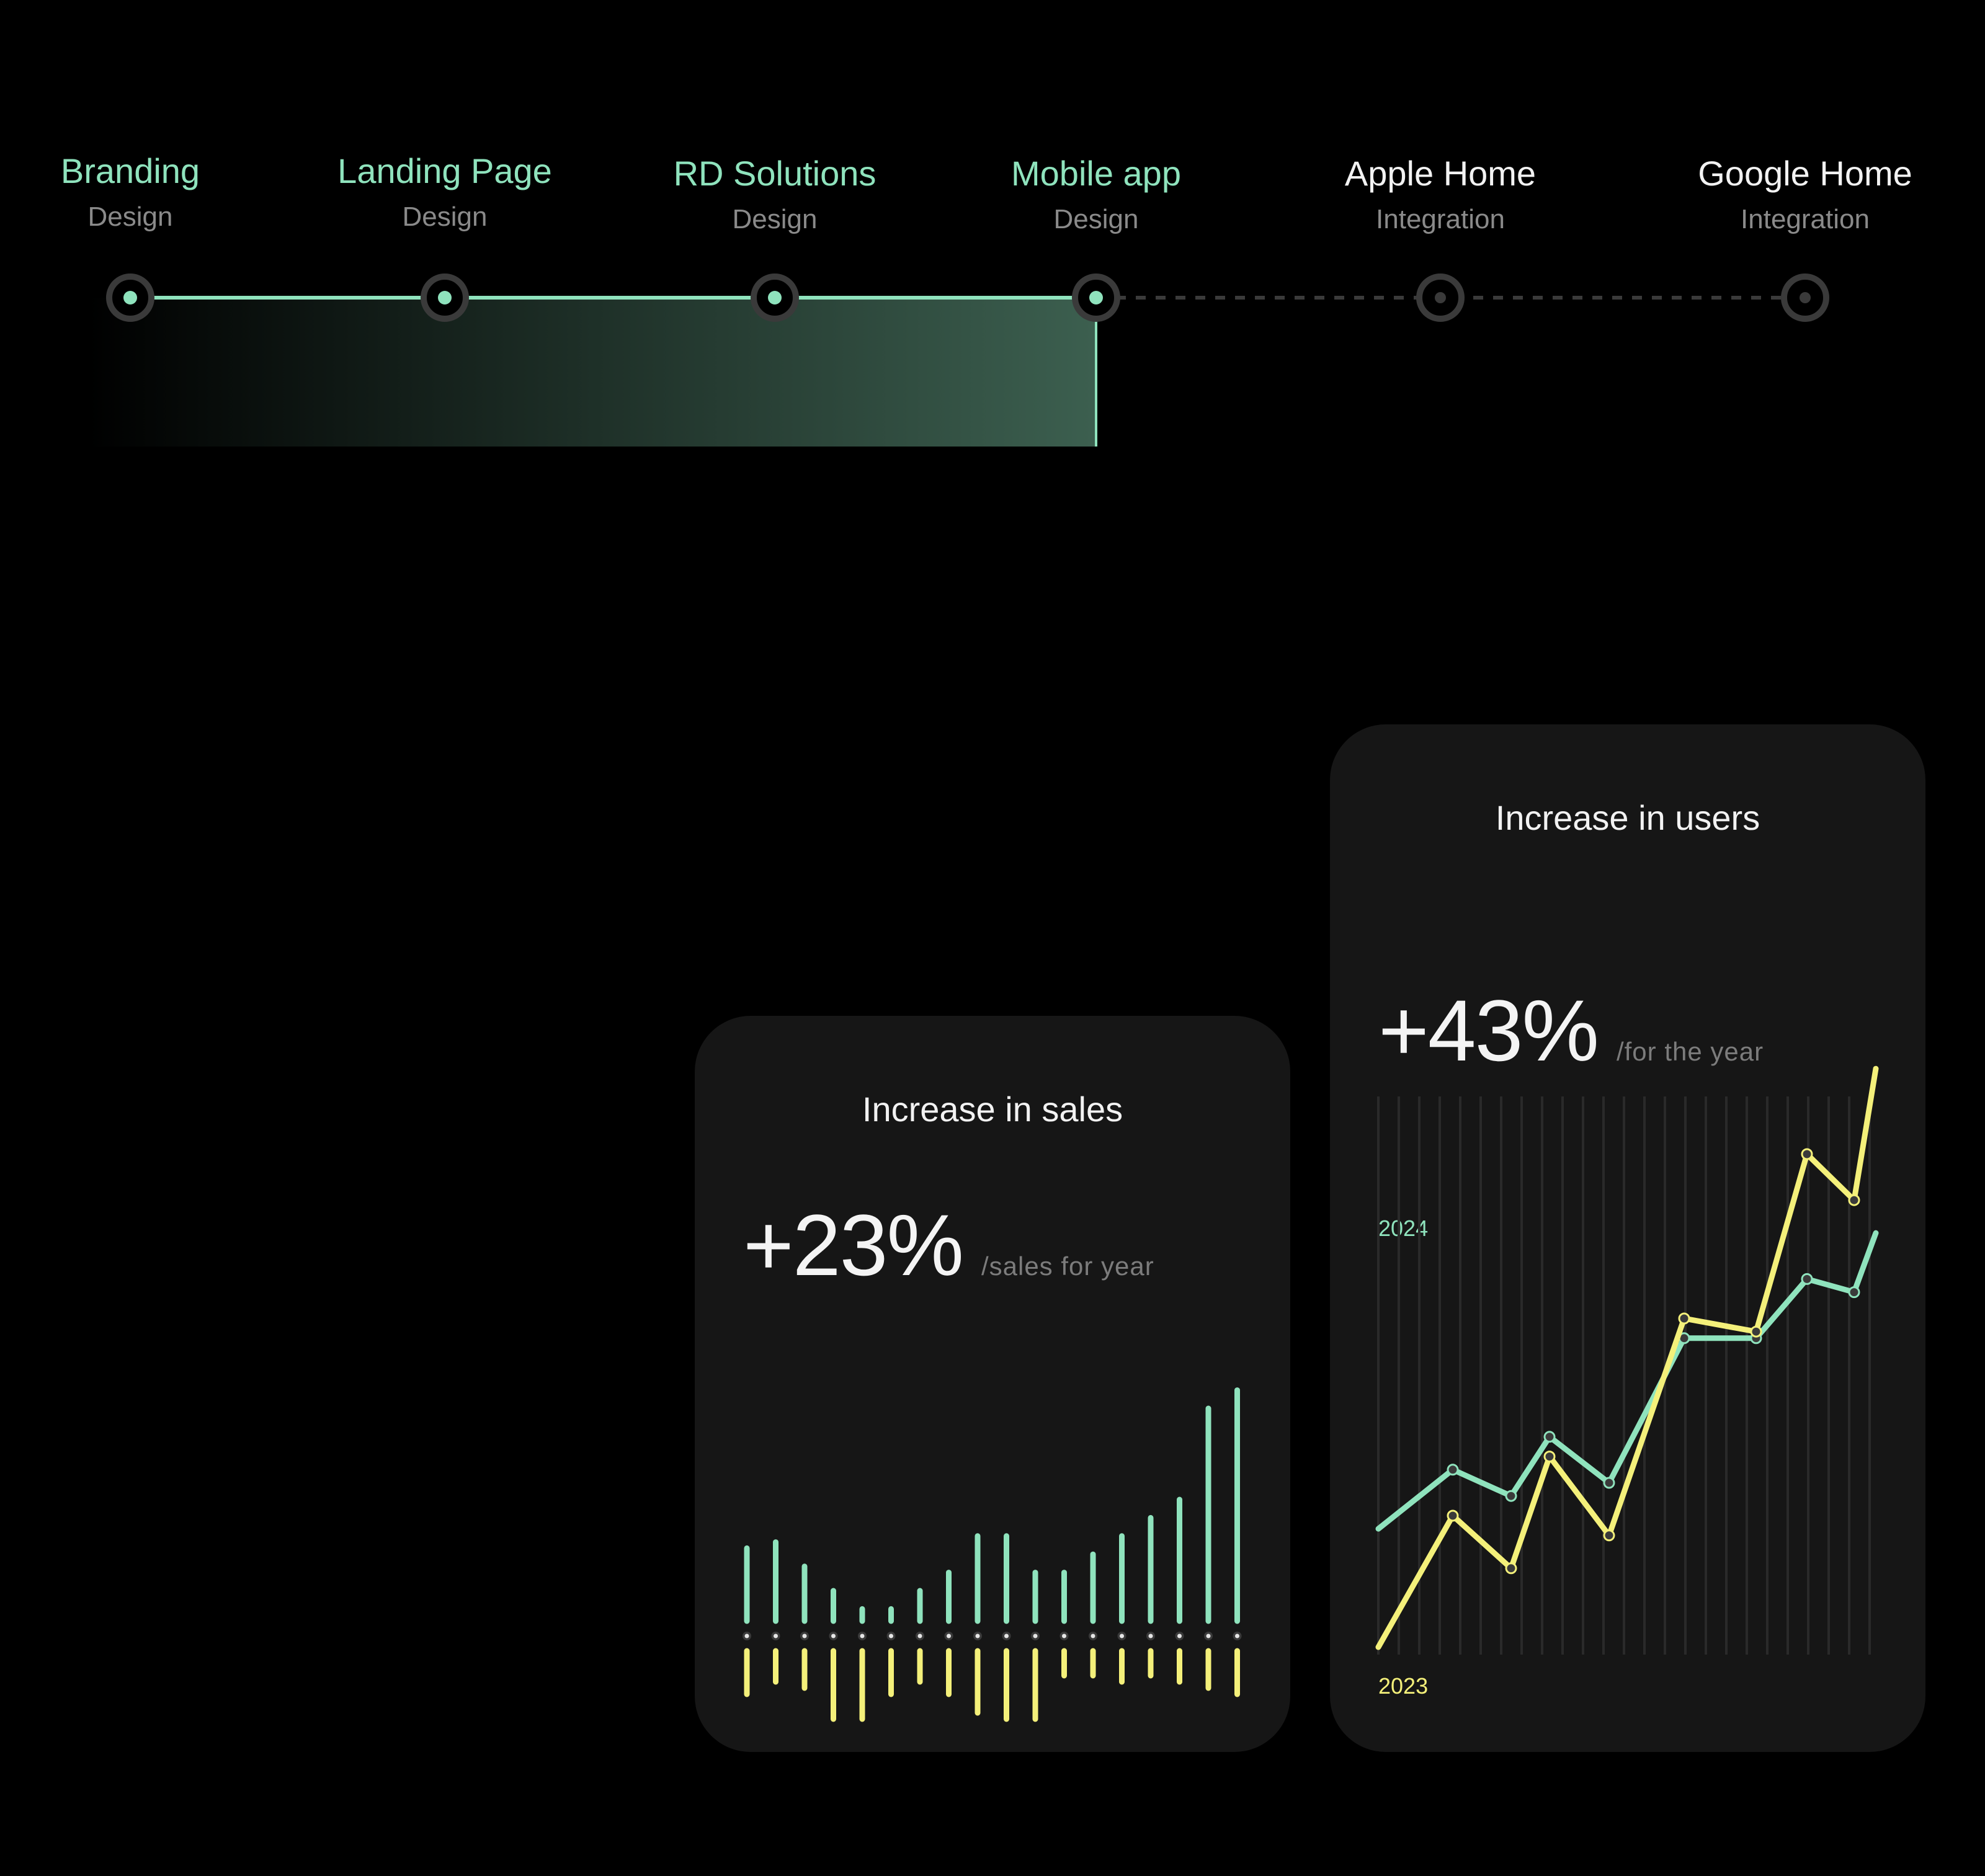  I want to click on step-title: Branding, so click(130, 170).